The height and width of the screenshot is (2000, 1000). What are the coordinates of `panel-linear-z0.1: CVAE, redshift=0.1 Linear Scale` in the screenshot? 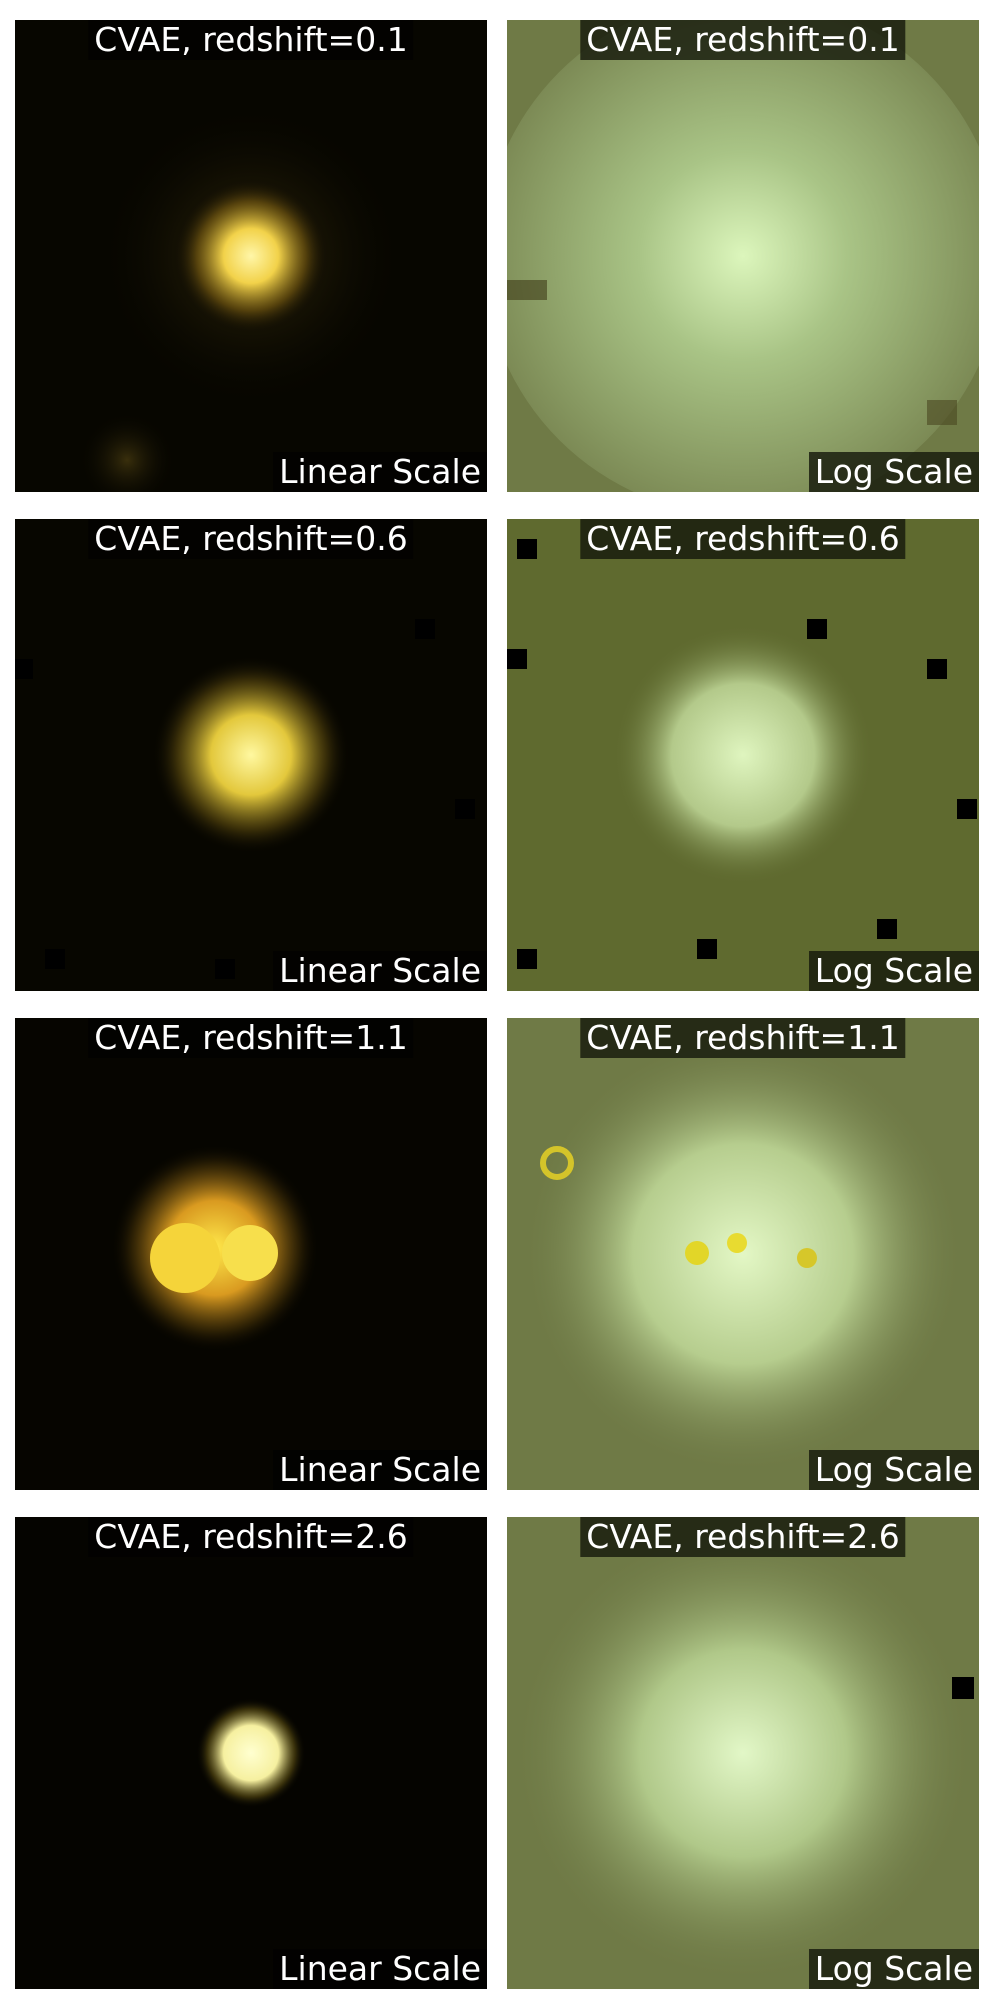 It's located at (251, 256).